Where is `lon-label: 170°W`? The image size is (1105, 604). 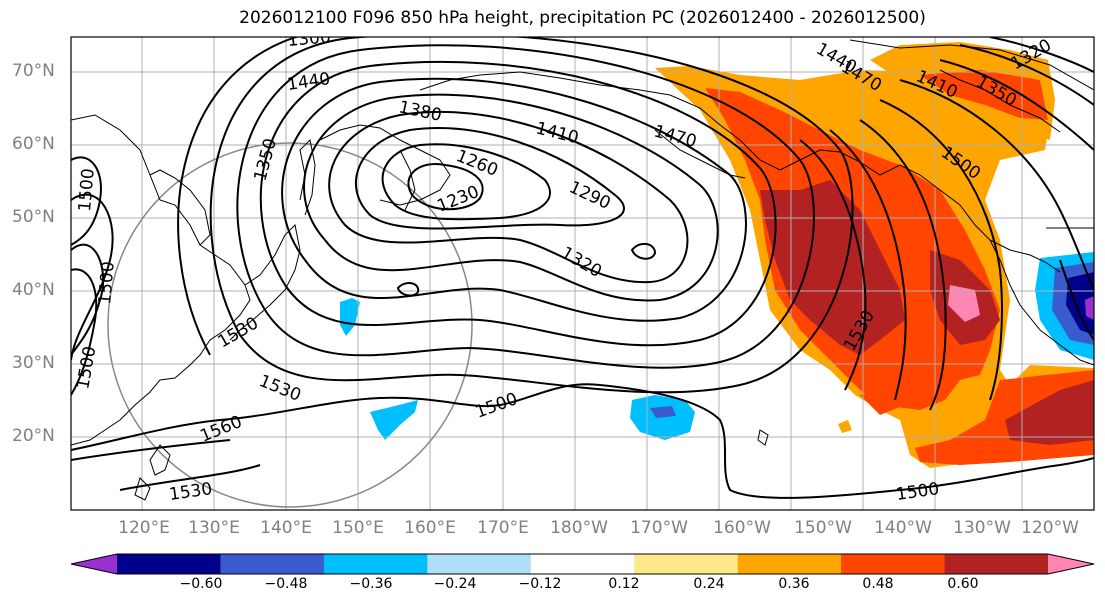
lon-label: 170°W is located at coordinates (659, 528).